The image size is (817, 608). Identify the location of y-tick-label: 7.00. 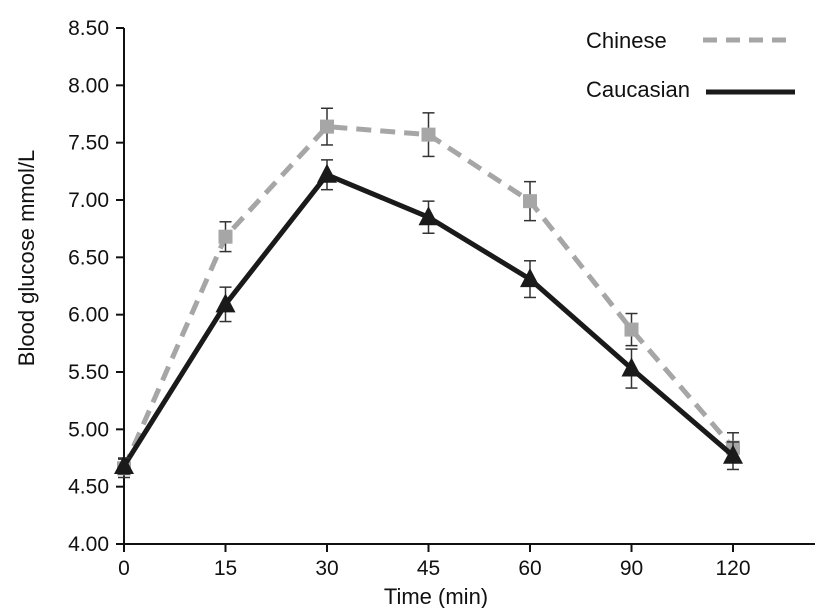
(88, 200).